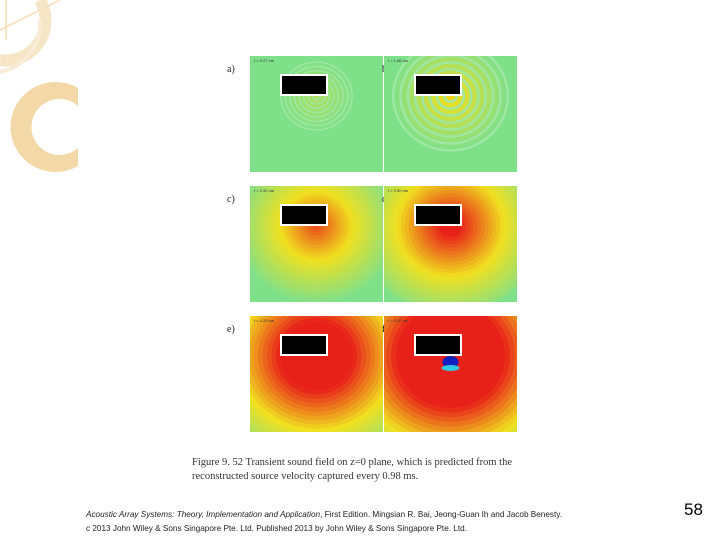 The height and width of the screenshot is (540, 720). What do you see at coordinates (450, 368) in the screenshot?
I see `negative-pressure-fringe` at bounding box center [450, 368].